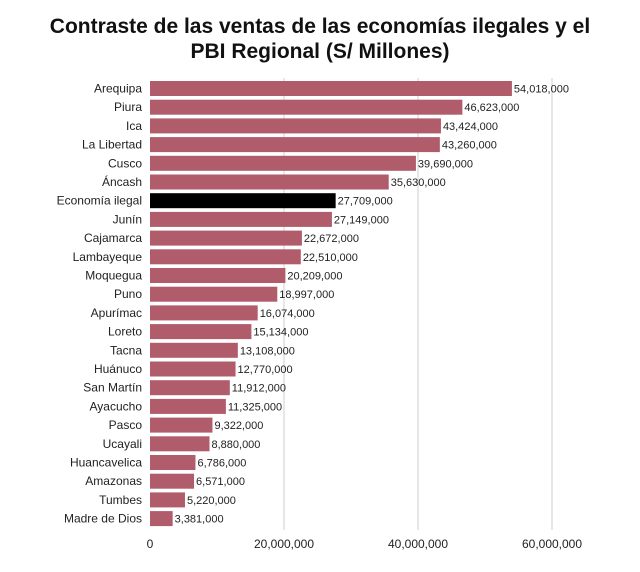  What do you see at coordinates (126, 425) in the screenshot?
I see `category-label: Pasco` at bounding box center [126, 425].